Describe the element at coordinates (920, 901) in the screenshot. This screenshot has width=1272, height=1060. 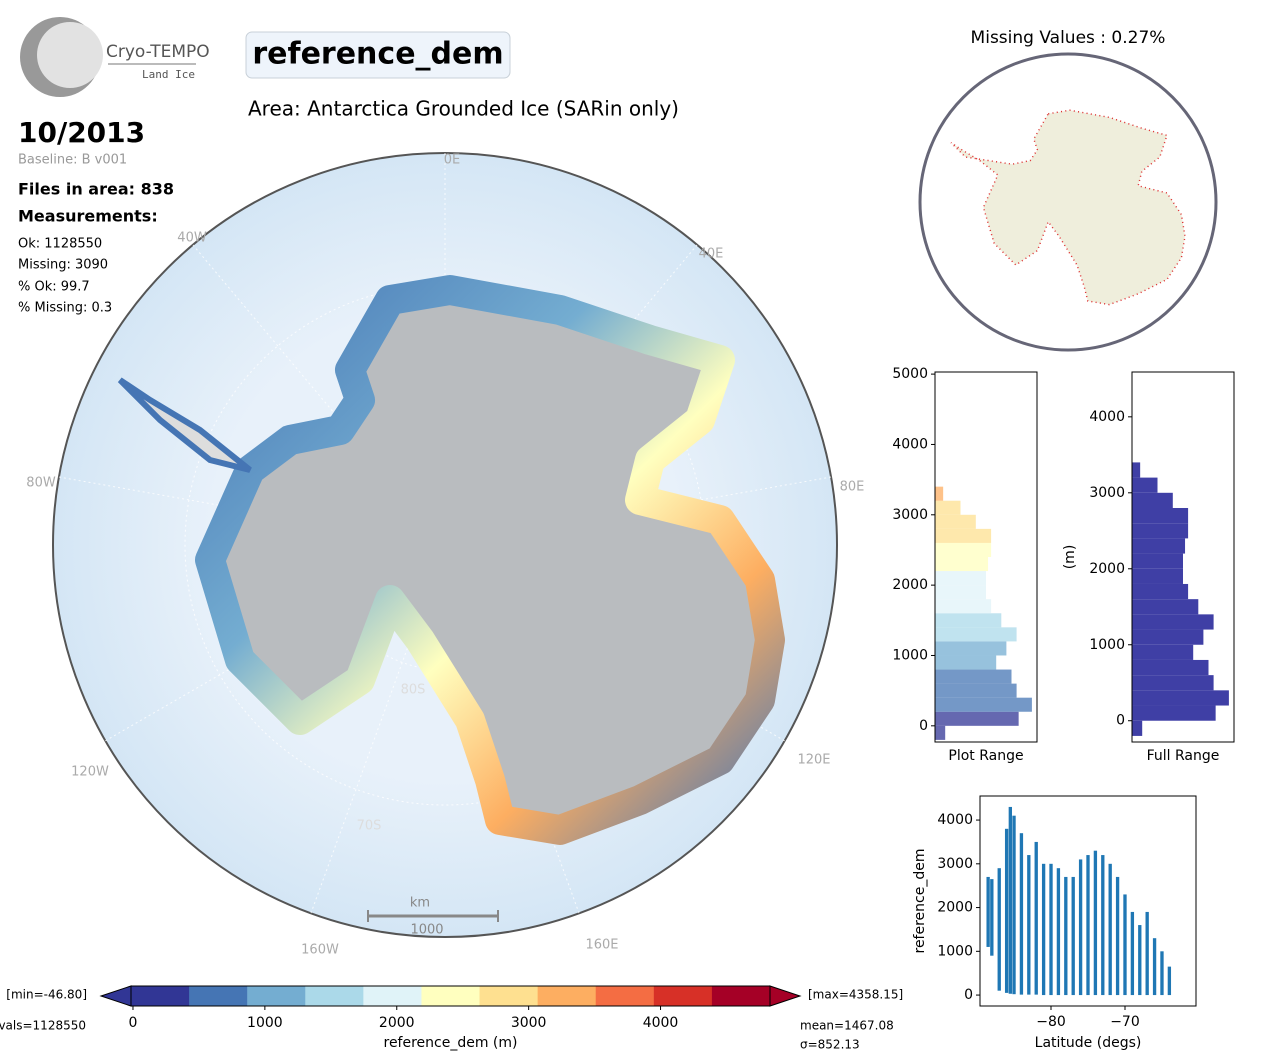
I see `y-axis-label: reference_dem` at that location.